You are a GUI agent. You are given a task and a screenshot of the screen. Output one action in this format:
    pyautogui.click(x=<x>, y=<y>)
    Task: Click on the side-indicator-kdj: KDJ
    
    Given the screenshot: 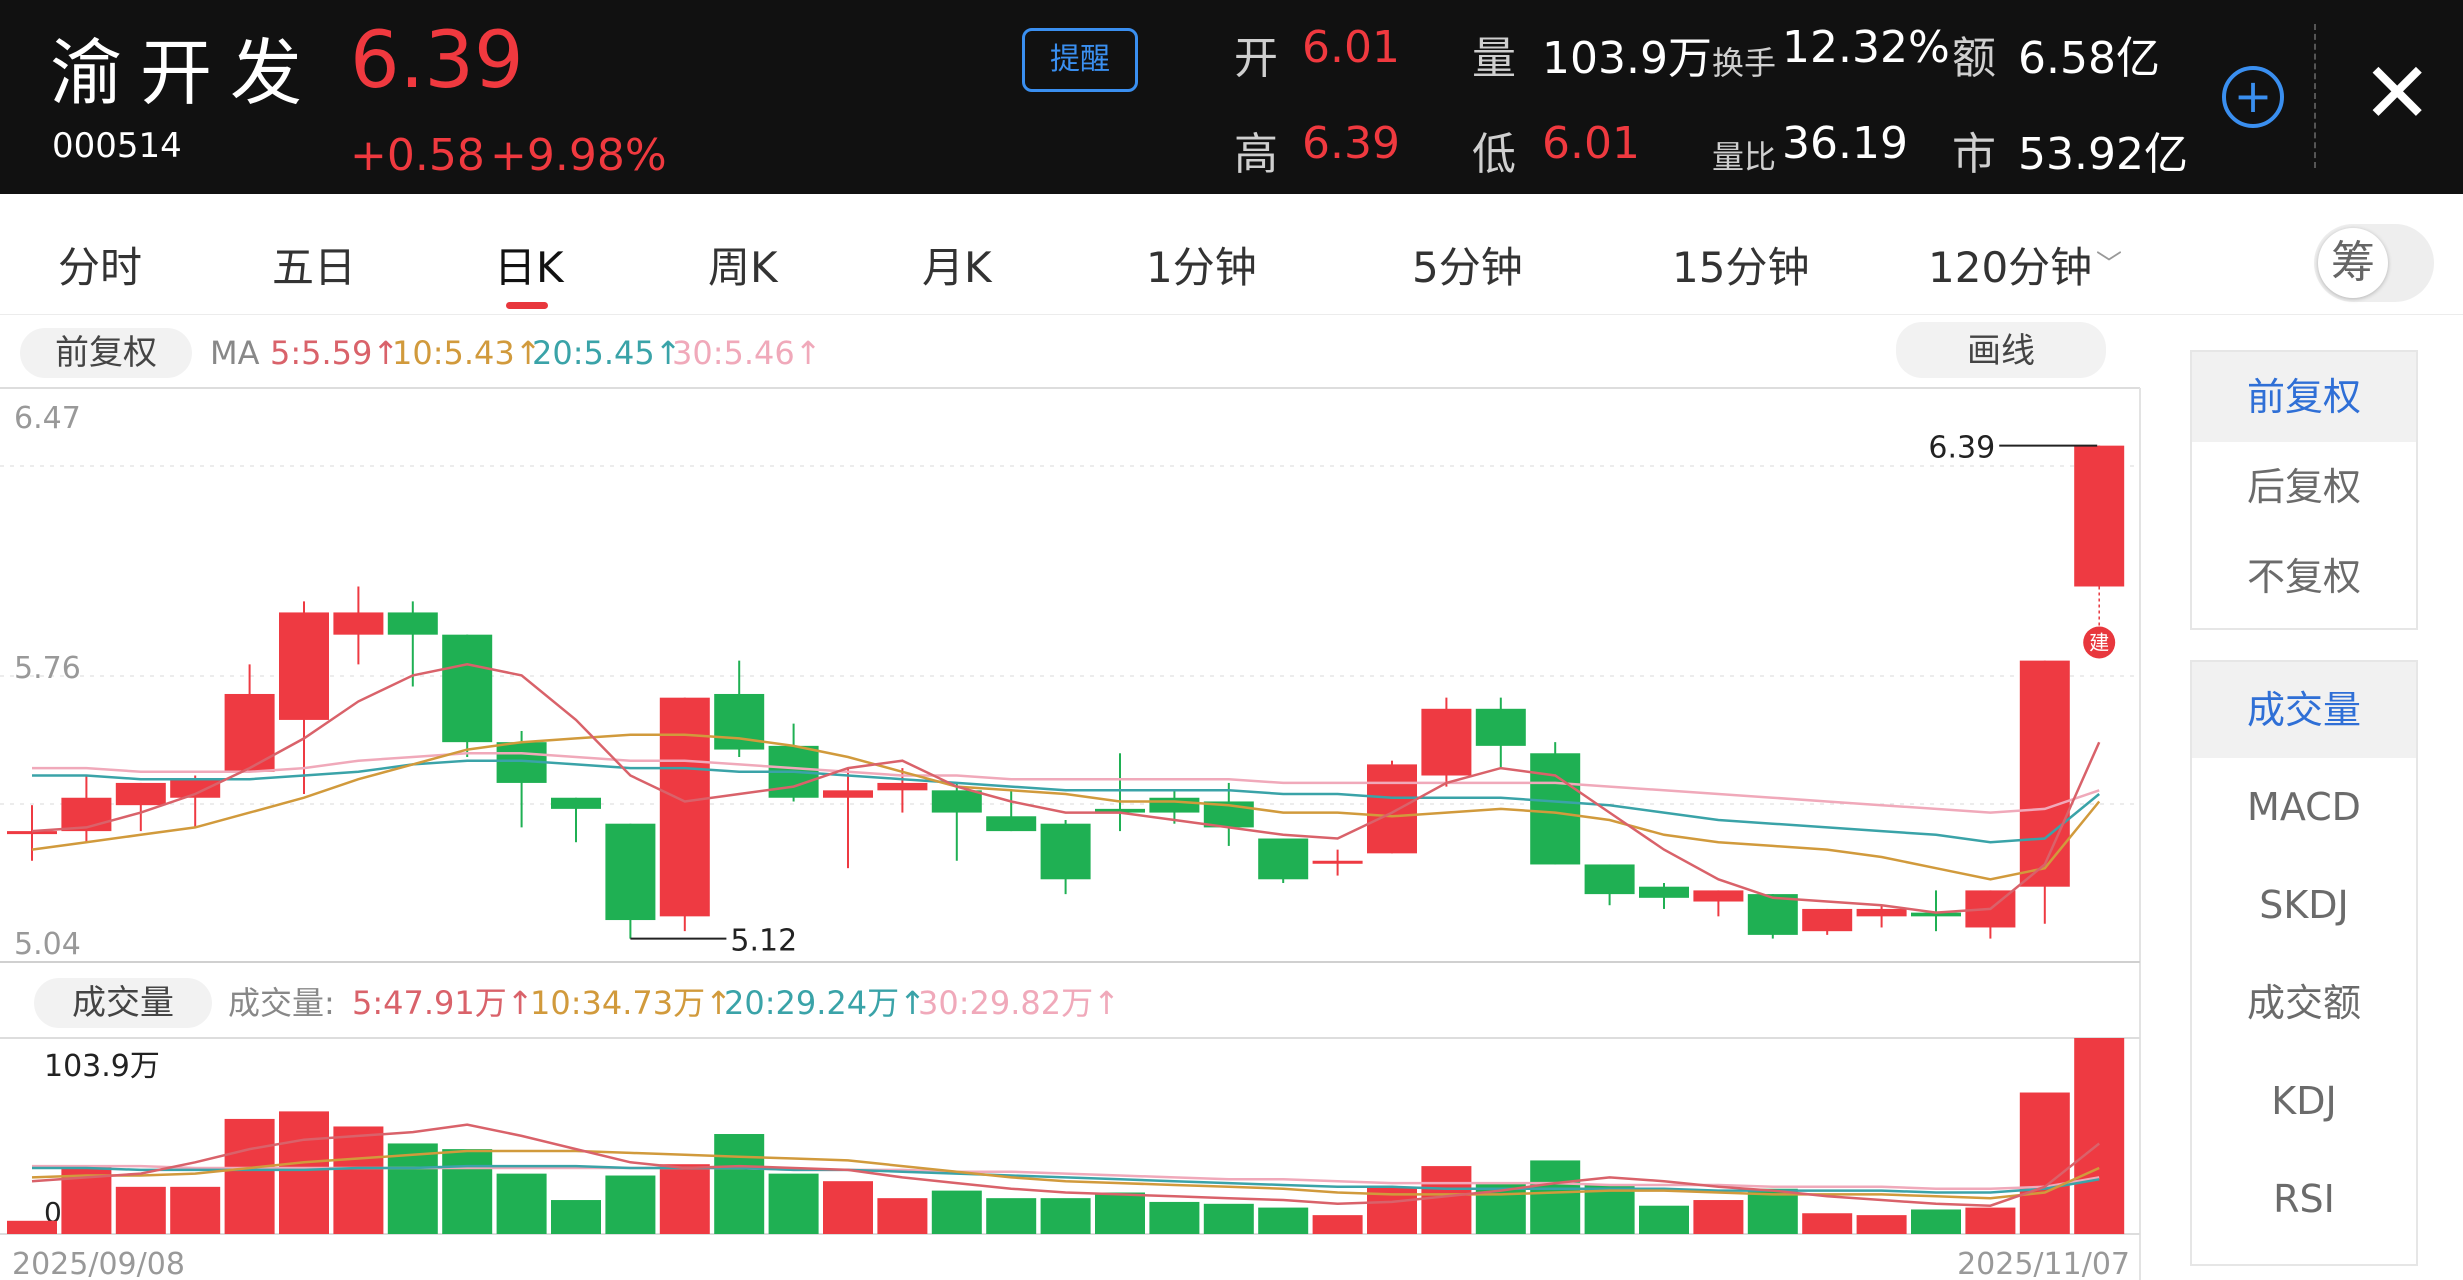 What is the action you would take?
    pyautogui.click(x=2304, y=1101)
    